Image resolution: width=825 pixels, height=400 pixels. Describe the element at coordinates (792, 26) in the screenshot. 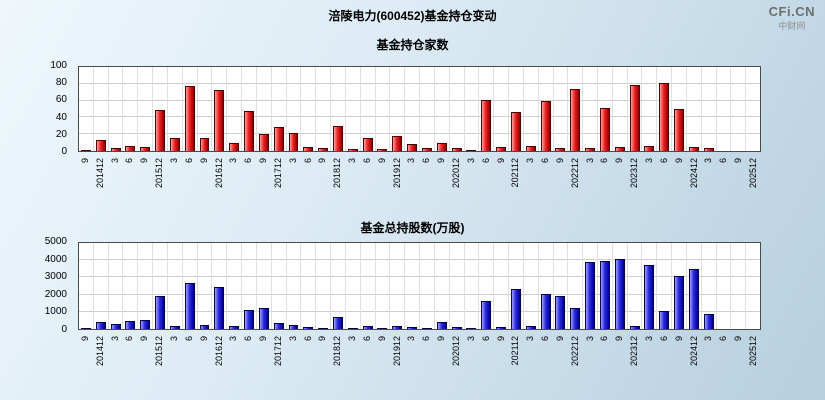

I see `cfi-logo-subtext: 中财网` at that location.